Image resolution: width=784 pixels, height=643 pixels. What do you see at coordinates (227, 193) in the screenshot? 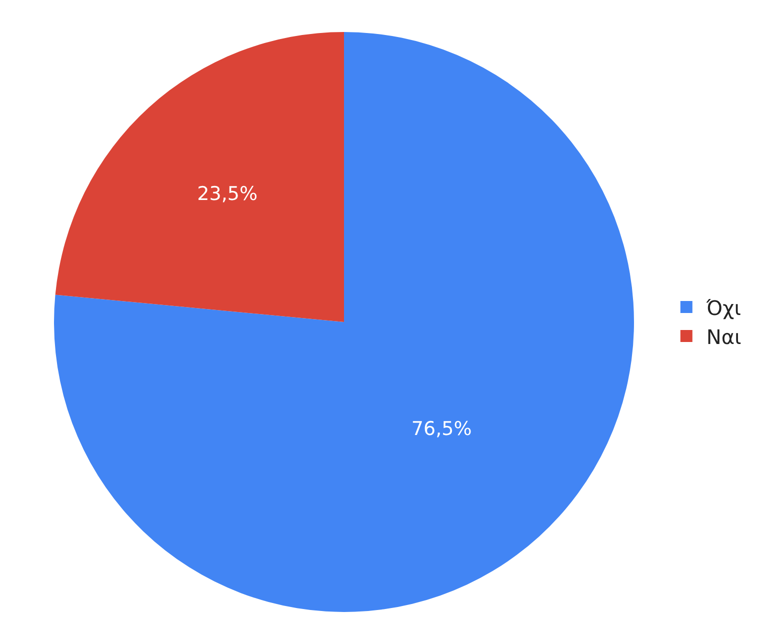
I see `data-label: 23,5%` at bounding box center [227, 193].